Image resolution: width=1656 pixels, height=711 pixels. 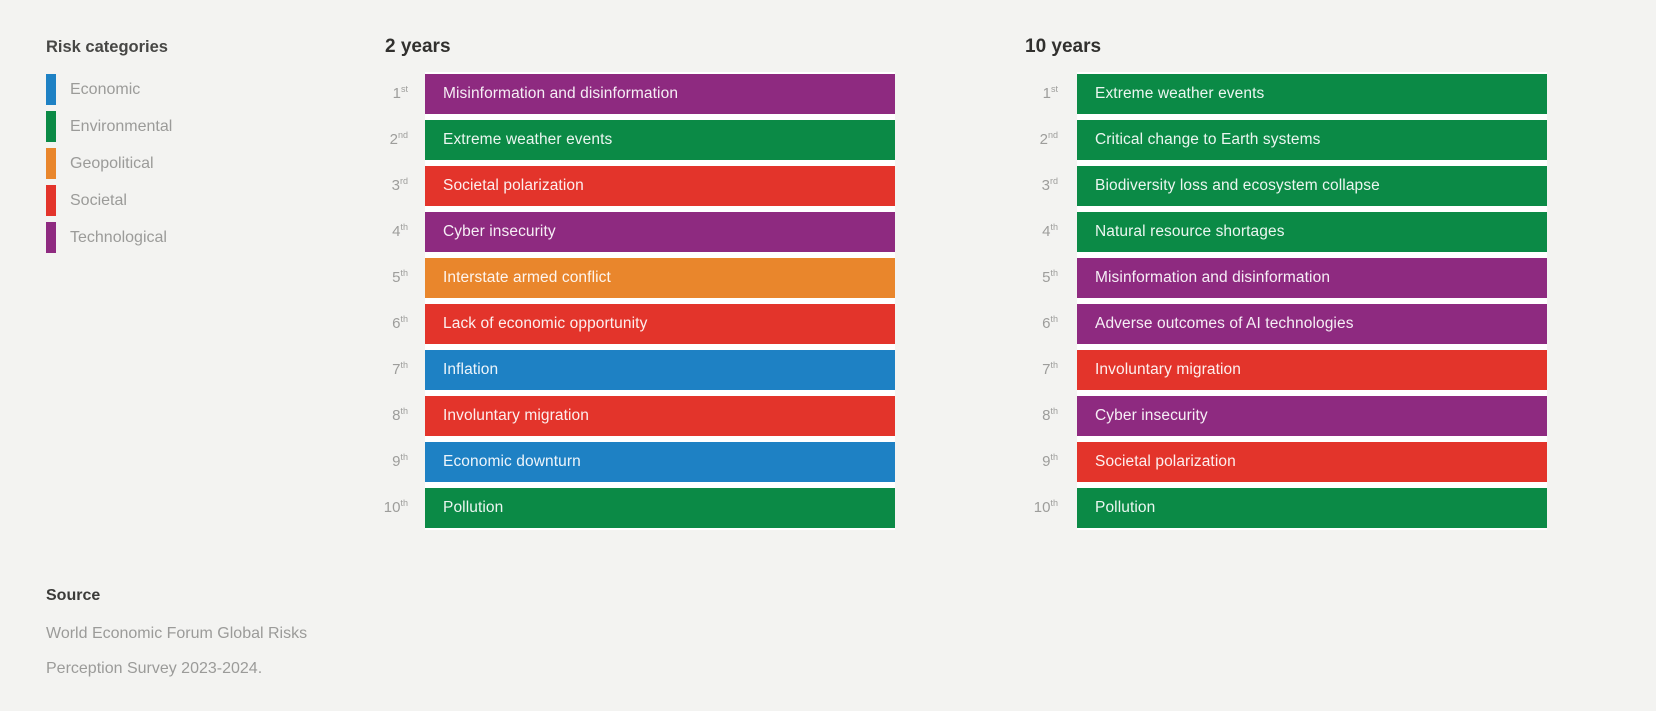 I want to click on ranking-row: 8th Cyber insecurity, so click(x=1282, y=416).